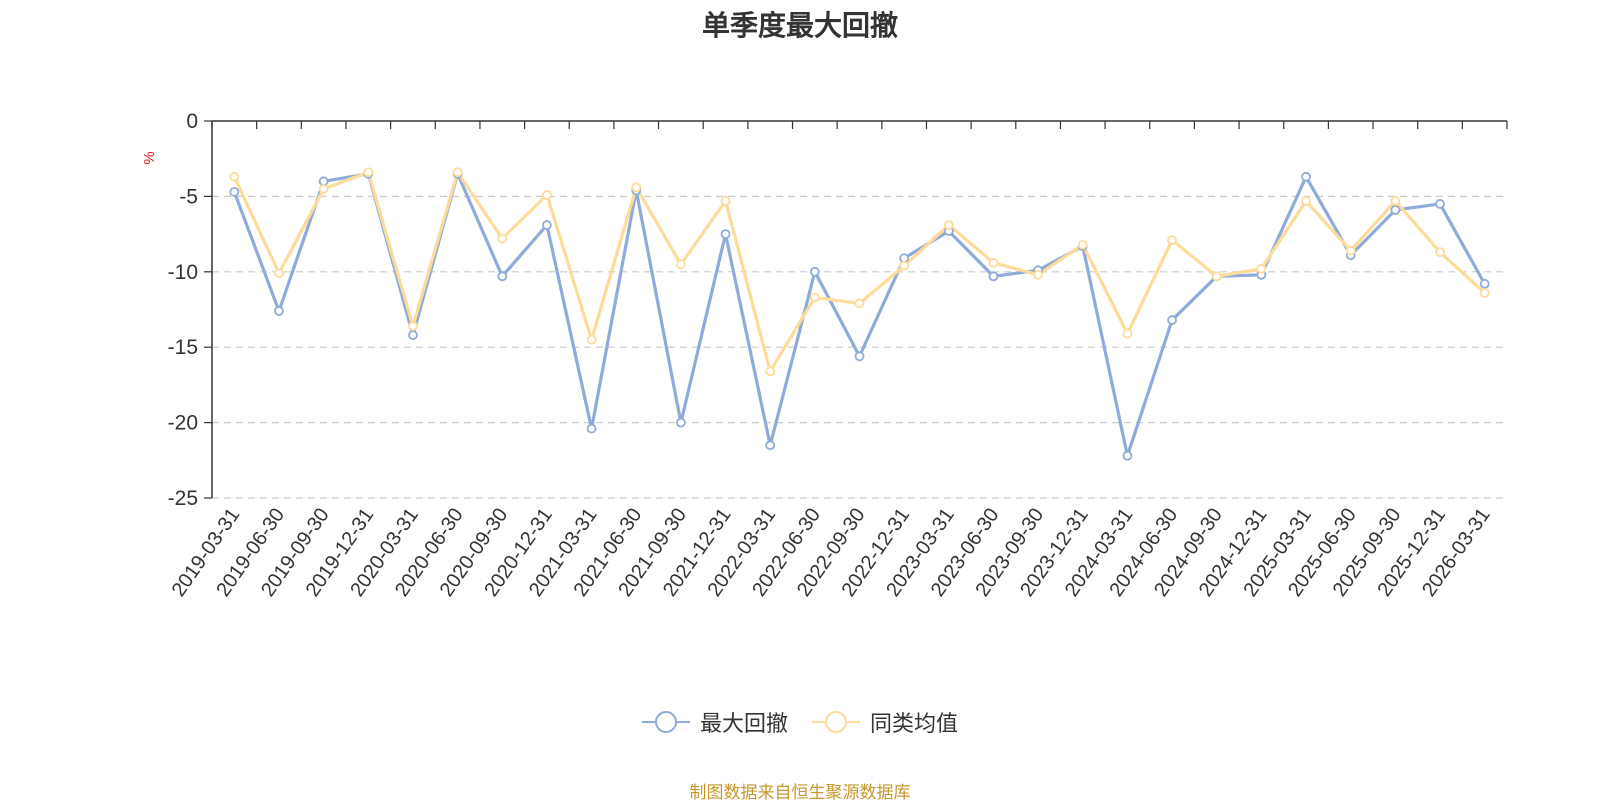  I want to click on y-tick-label: -15, so click(183, 347).